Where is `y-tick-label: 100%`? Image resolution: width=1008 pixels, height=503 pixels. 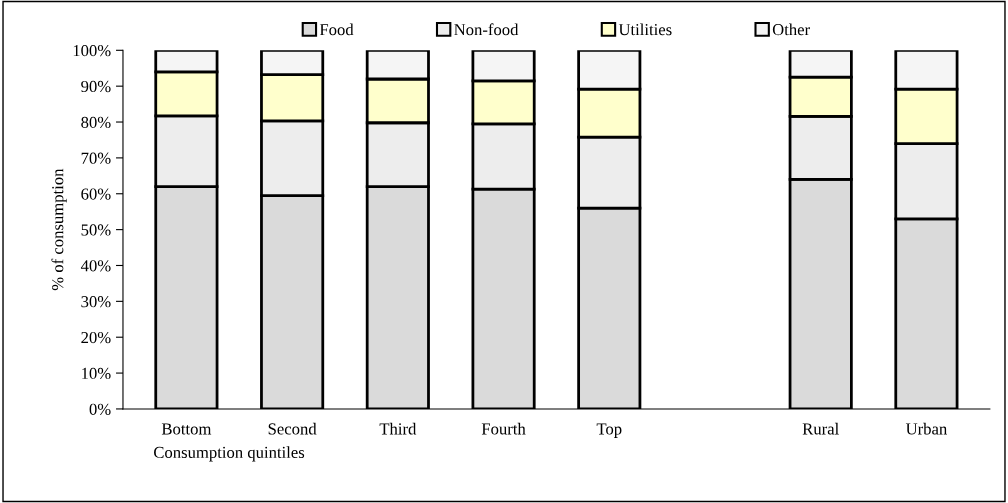
y-tick-label: 100% is located at coordinates (92, 51).